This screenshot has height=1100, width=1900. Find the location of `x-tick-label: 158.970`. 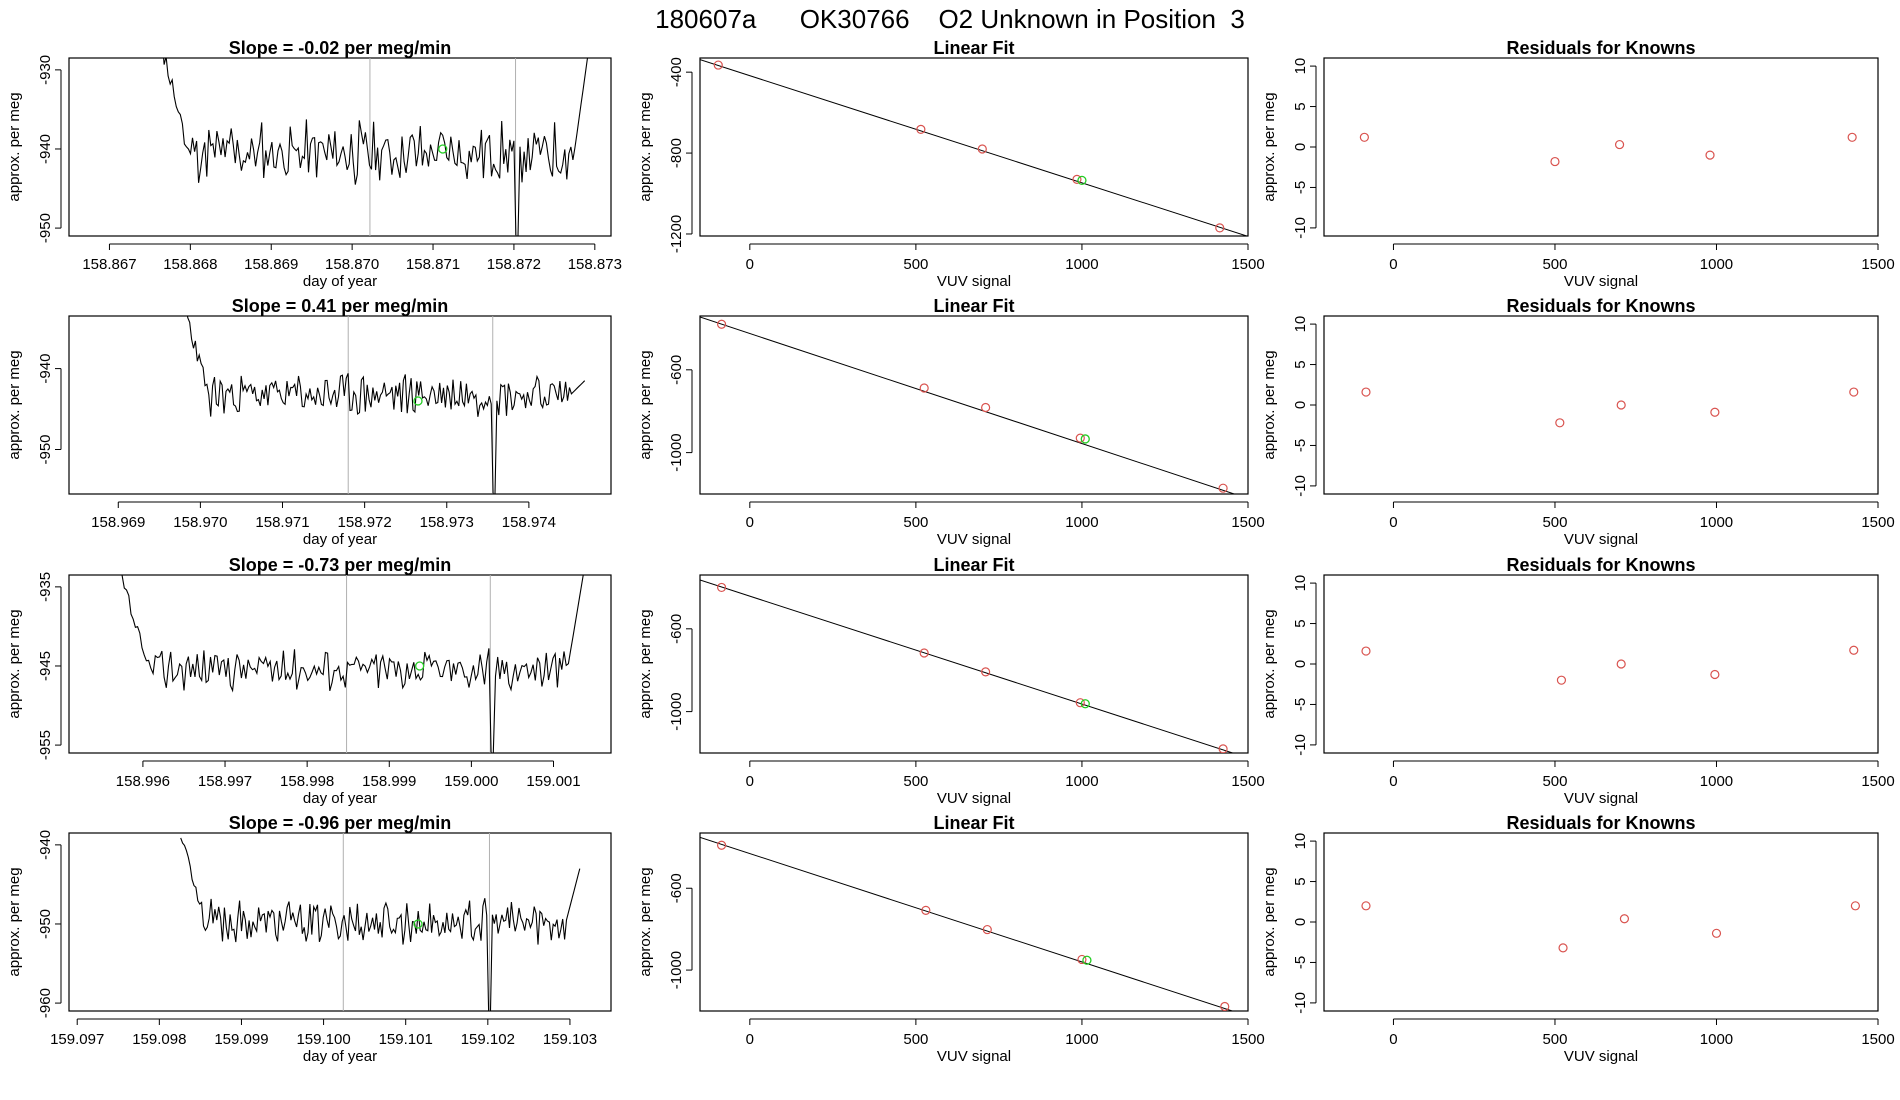

x-tick-label: 158.970 is located at coordinates (200, 522).